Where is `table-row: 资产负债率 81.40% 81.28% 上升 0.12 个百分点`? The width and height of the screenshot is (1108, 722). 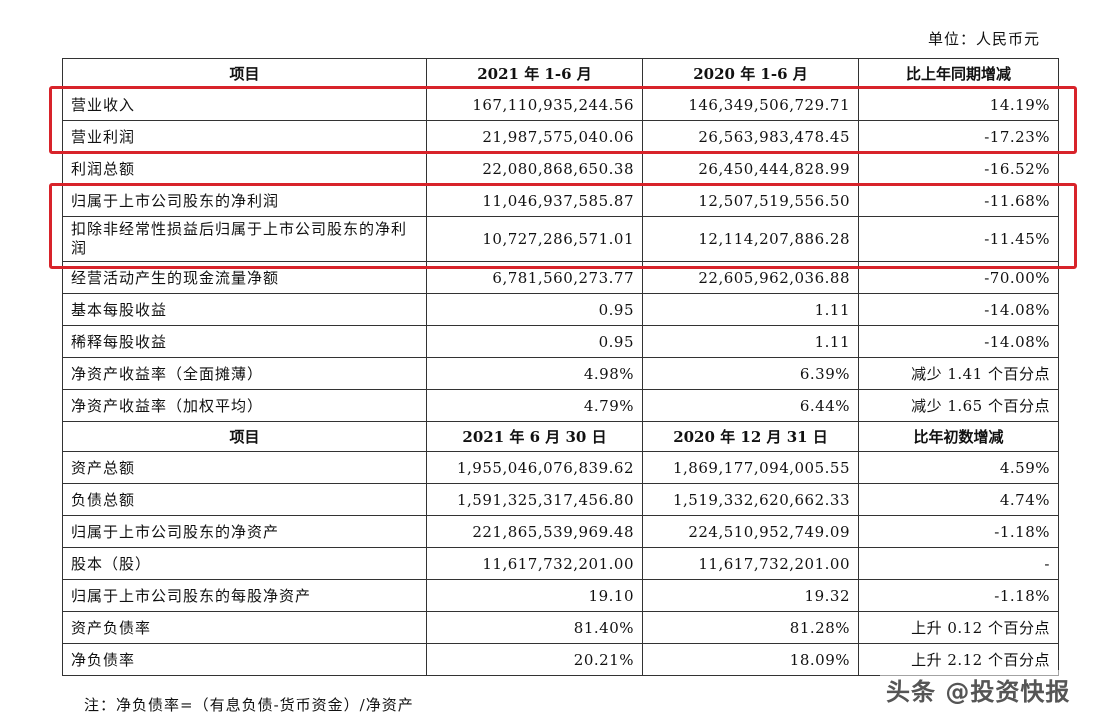 table-row: 资产负债率 81.40% 81.28% 上升 0.12 个百分点 is located at coordinates (560, 627).